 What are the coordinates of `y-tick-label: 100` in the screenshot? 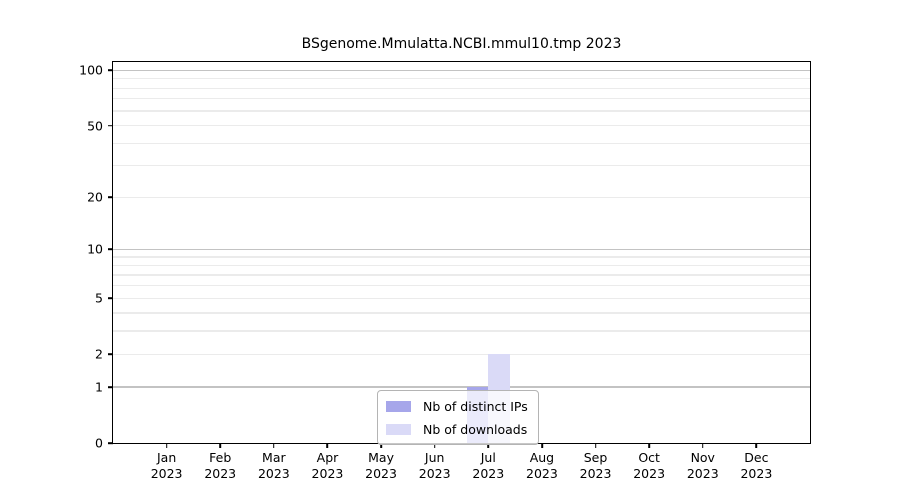 It's located at (91, 70).